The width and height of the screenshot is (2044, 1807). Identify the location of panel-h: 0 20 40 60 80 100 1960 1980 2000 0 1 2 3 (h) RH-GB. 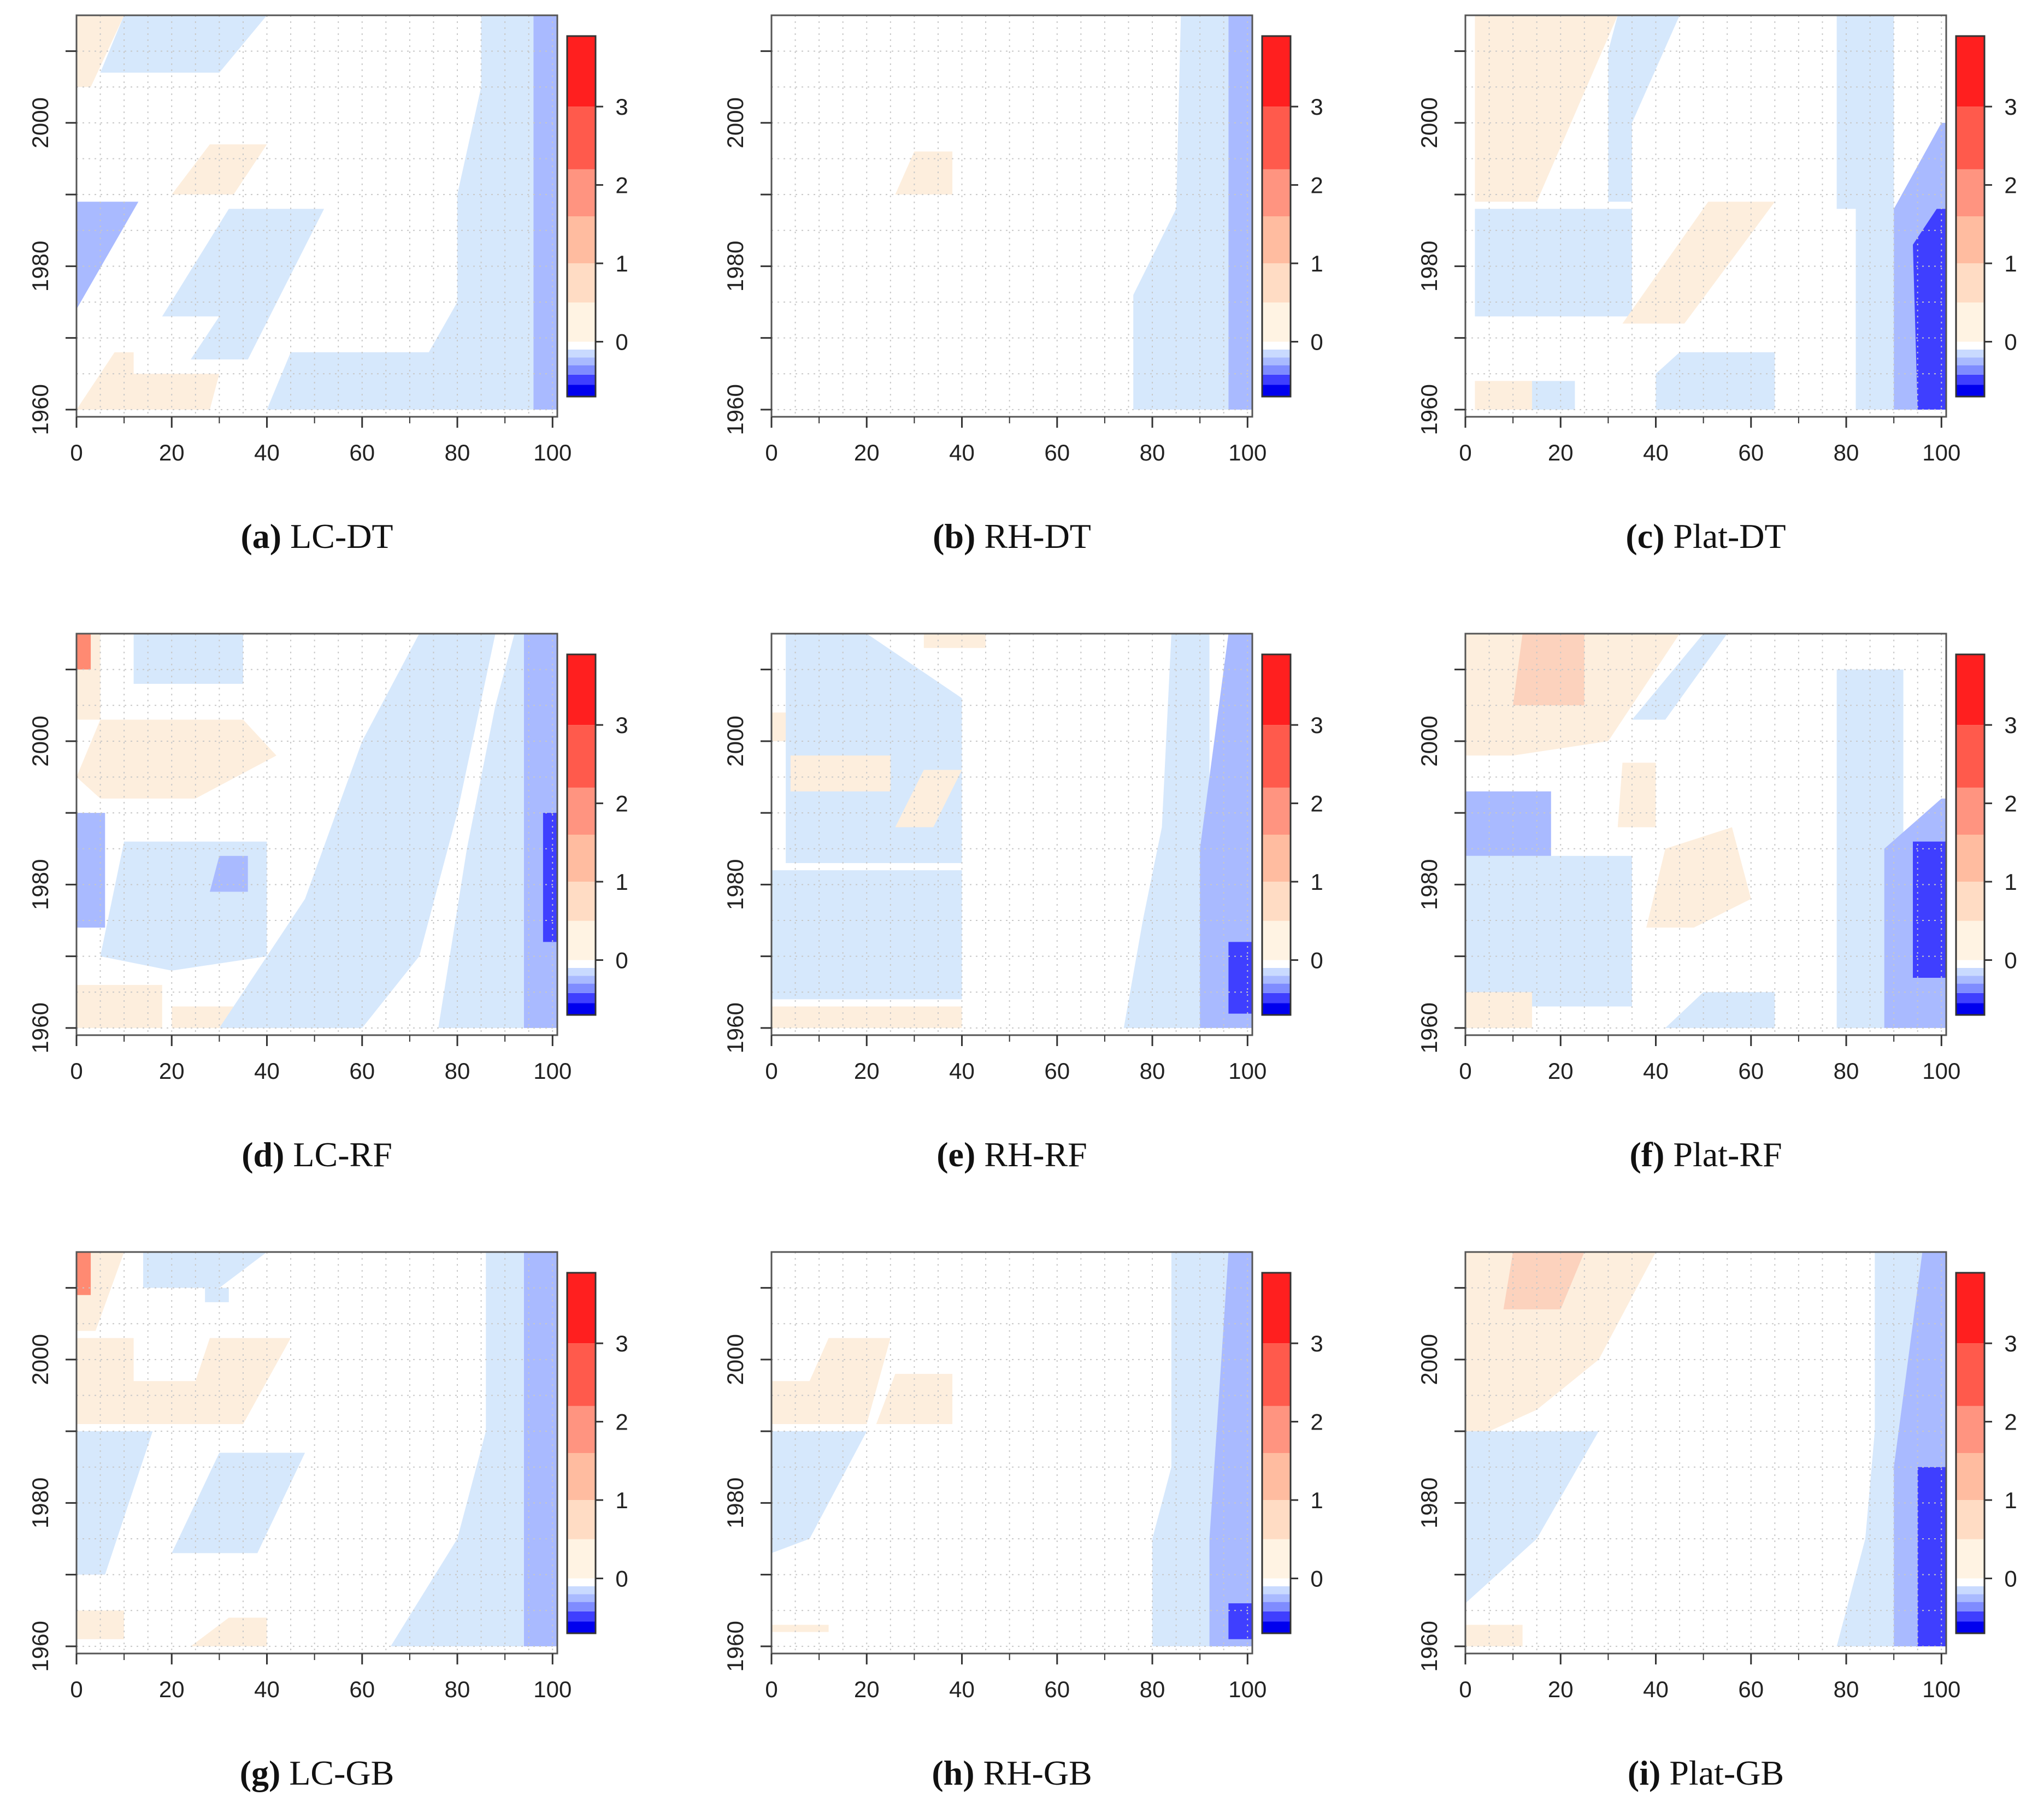
(1022, 1521).